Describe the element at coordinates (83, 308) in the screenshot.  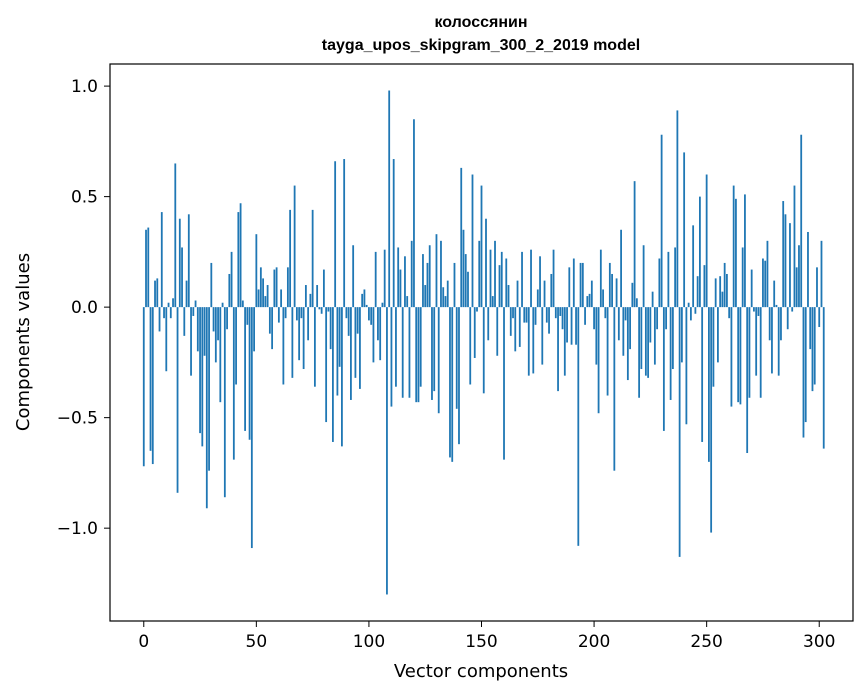
I see `y-axis: −1.0 −0.5 0.0 0.5 1.0` at that location.